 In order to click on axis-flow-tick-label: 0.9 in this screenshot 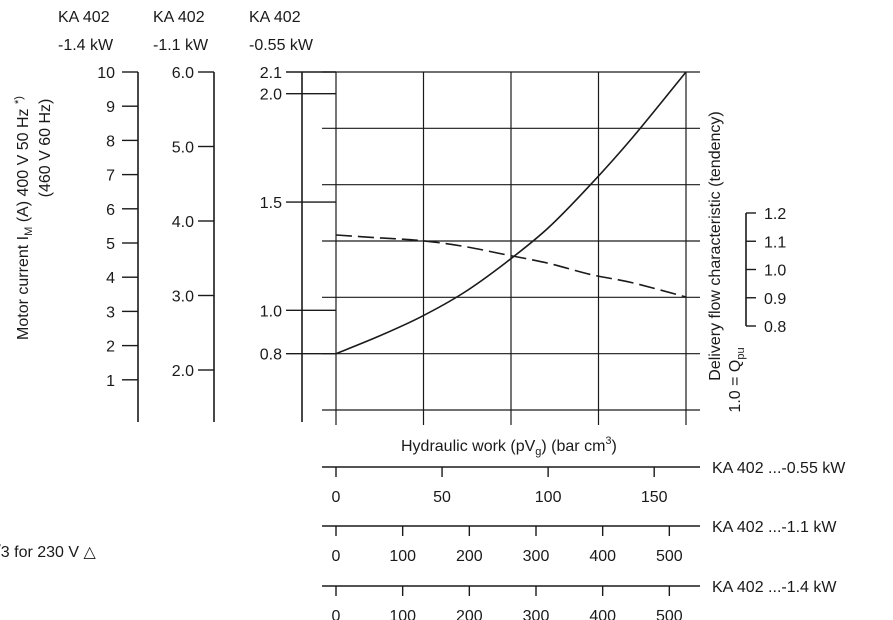, I will do `click(775, 299)`.